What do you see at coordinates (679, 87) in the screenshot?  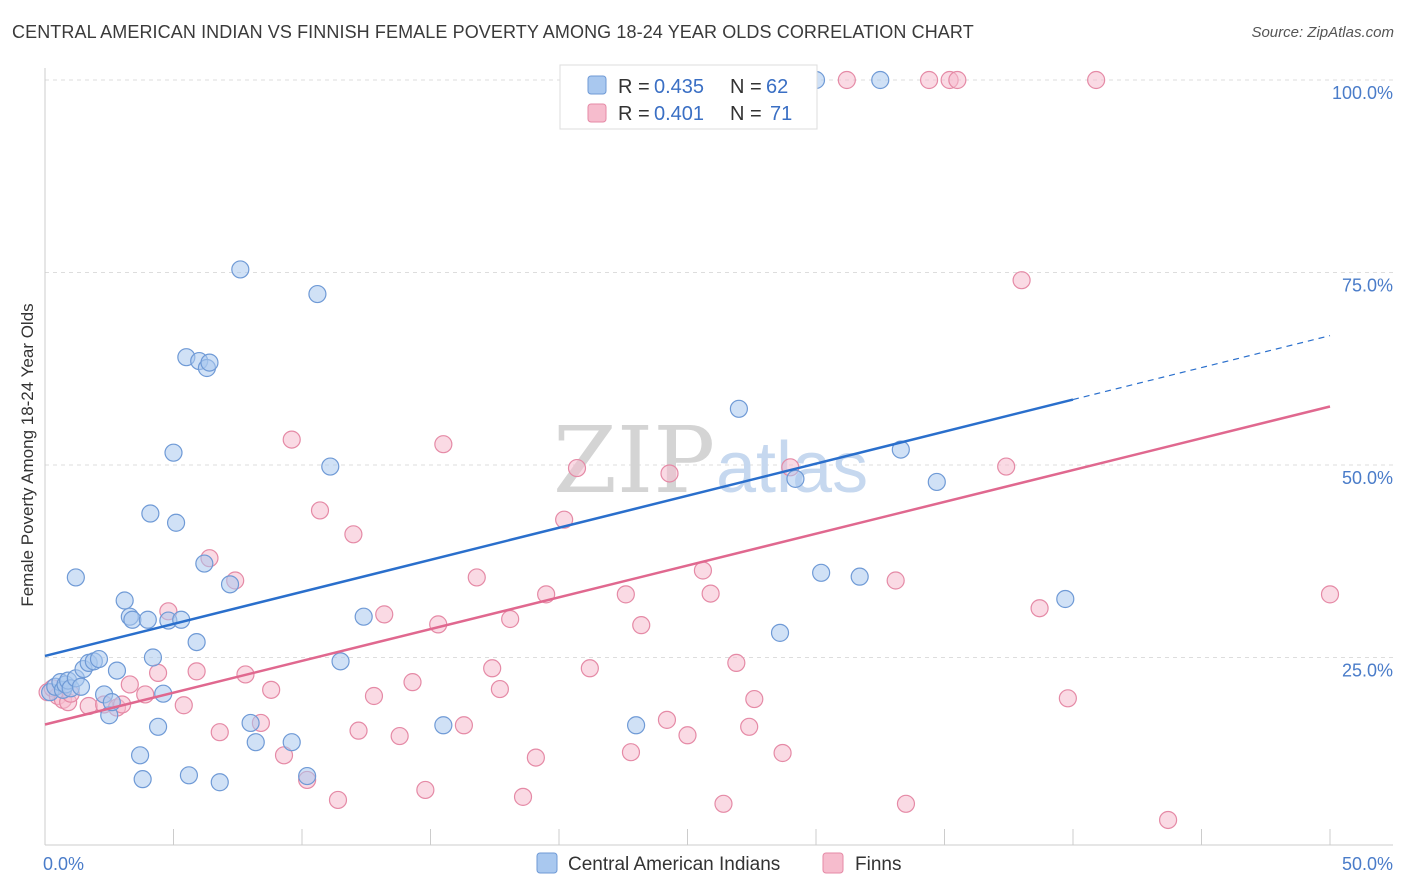 I see `legend-r-value-blue: 0.435` at bounding box center [679, 87].